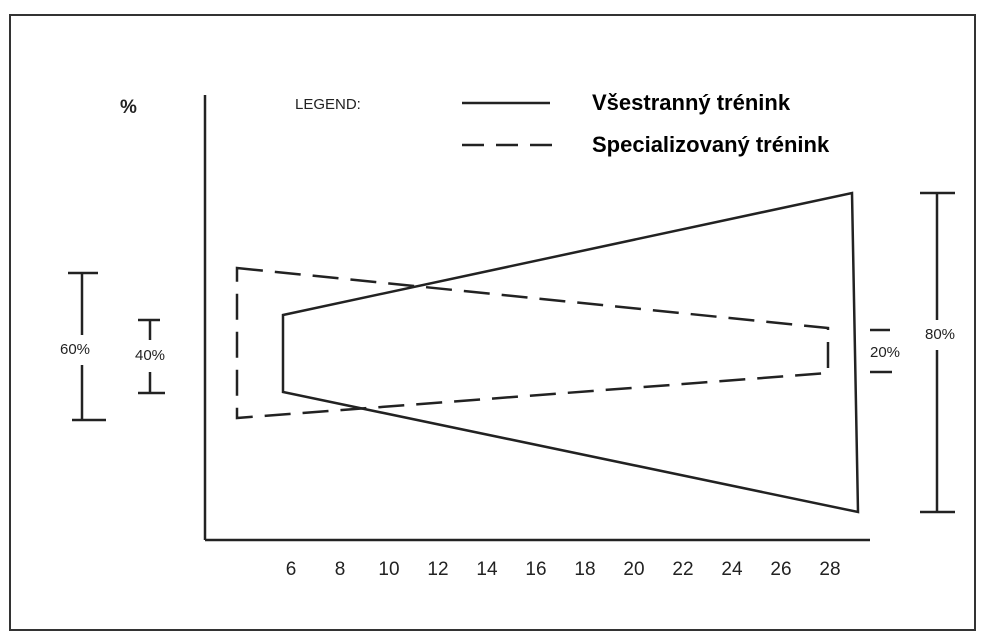  What do you see at coordinates (487, 569) in the screenshot?
I see `x-tick-label: 14` at bounding box center [487, 569].